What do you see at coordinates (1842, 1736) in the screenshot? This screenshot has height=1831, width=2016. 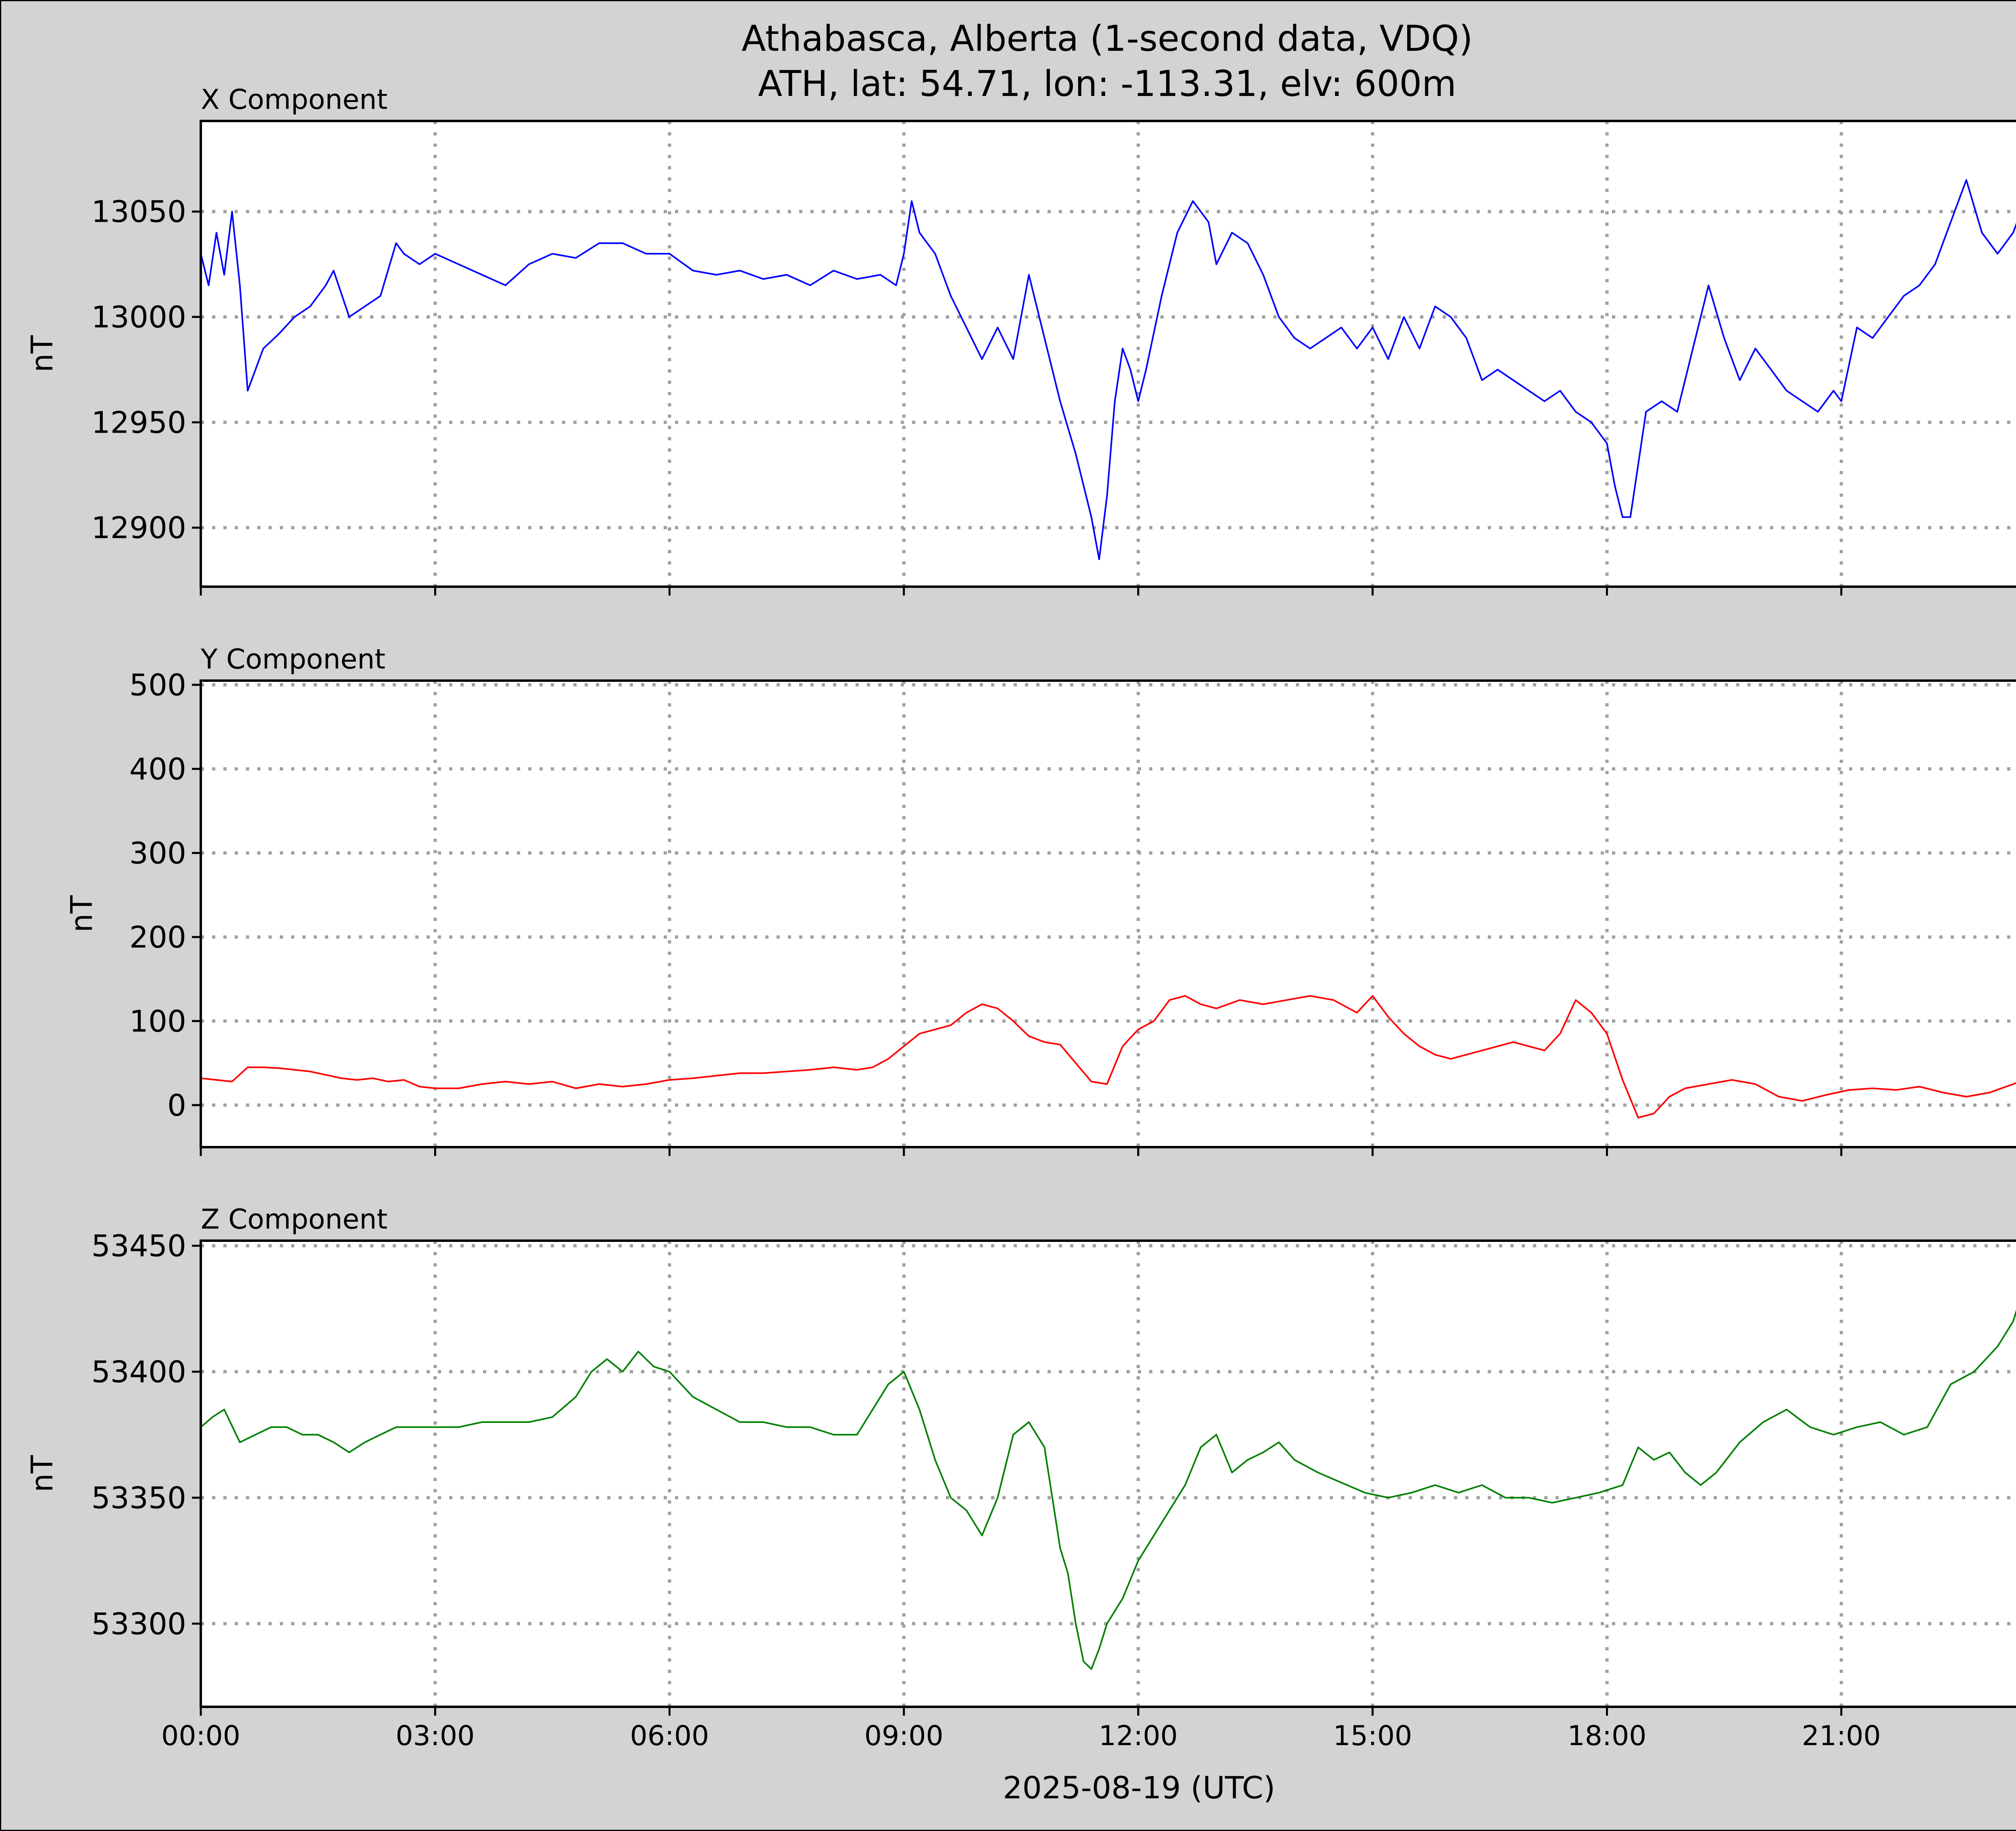 I see `x-tick-label: 21:00` at bounding box center [1842, 1736].